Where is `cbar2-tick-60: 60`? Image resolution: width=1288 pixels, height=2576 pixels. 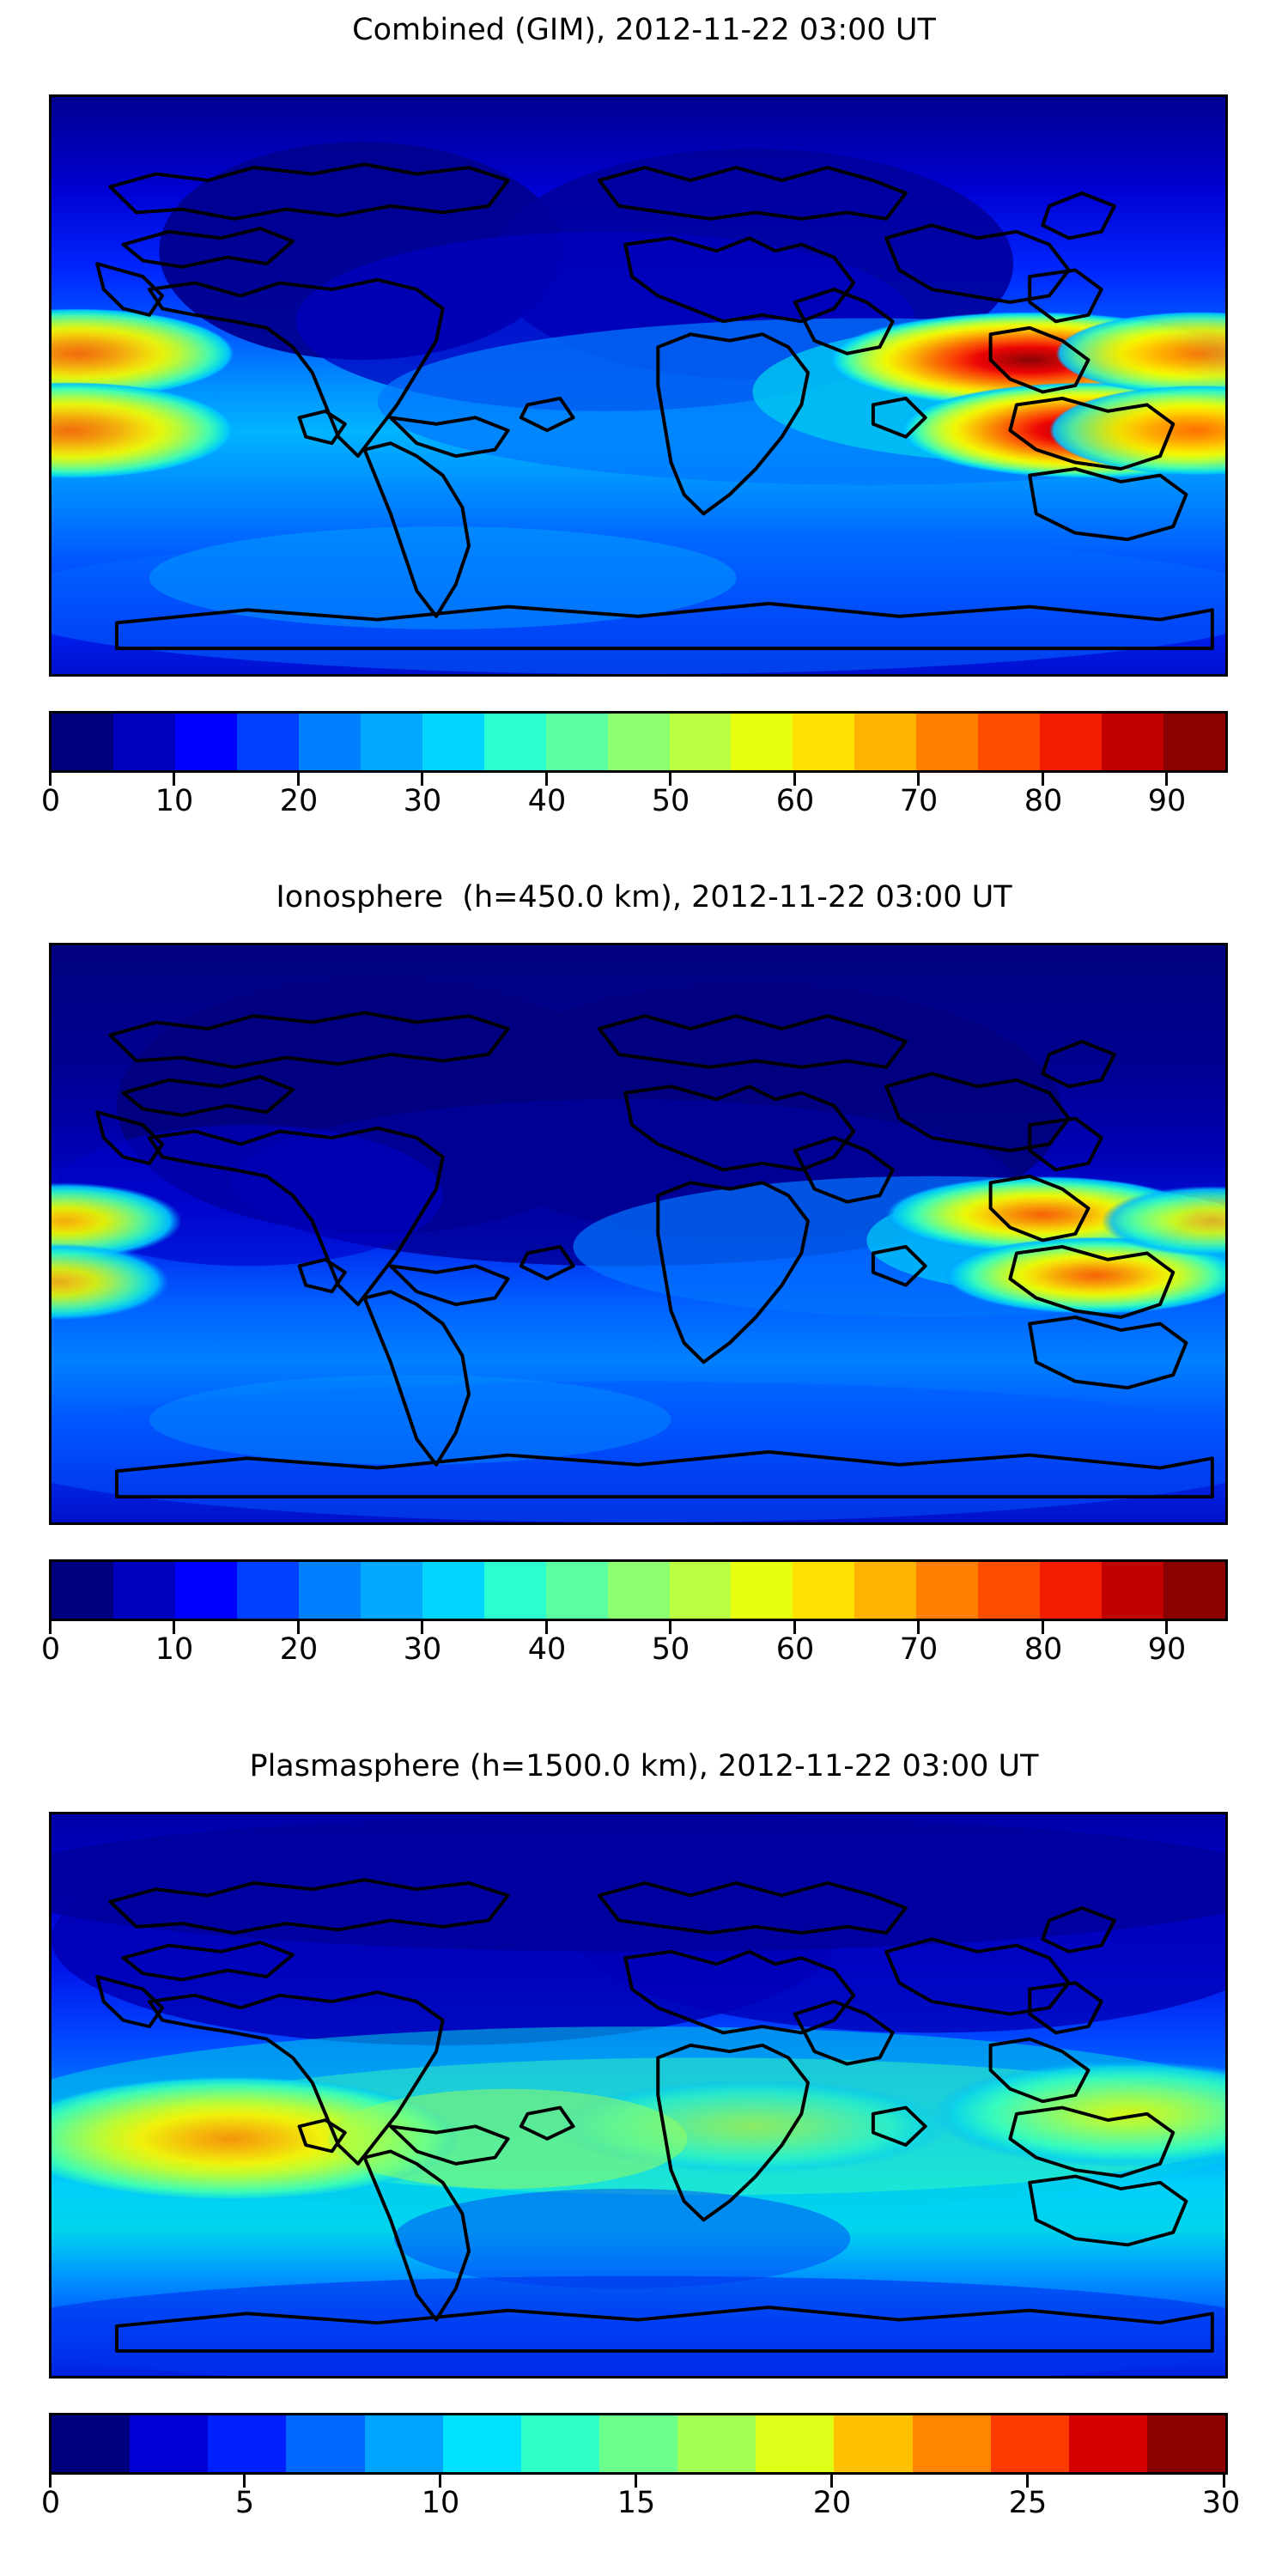
cbar2-tick-60: 60 is located at coordinates (795, 1649).